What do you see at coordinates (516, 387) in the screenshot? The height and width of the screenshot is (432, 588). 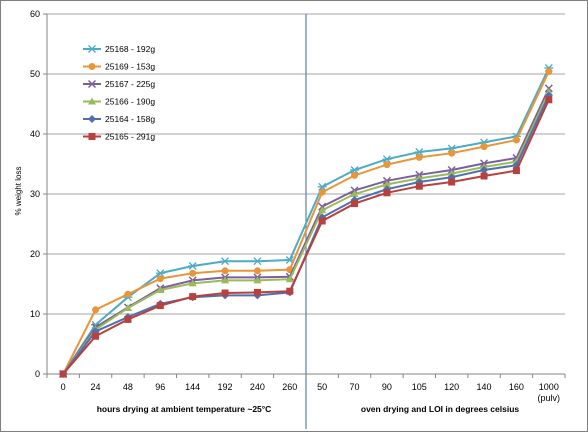 I see `x-tick-label-14: 160` at bounding box center [516, 387].